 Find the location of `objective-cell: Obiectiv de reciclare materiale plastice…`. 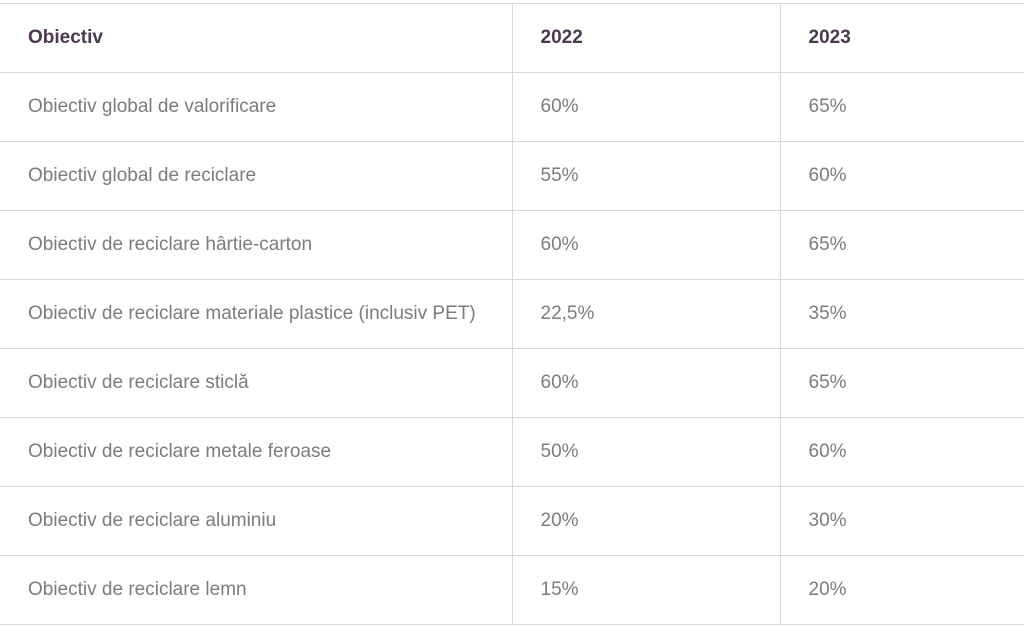

objective-cell: Obiectiv de reciclare materiale plastice… is located at coordinates (256, 314).